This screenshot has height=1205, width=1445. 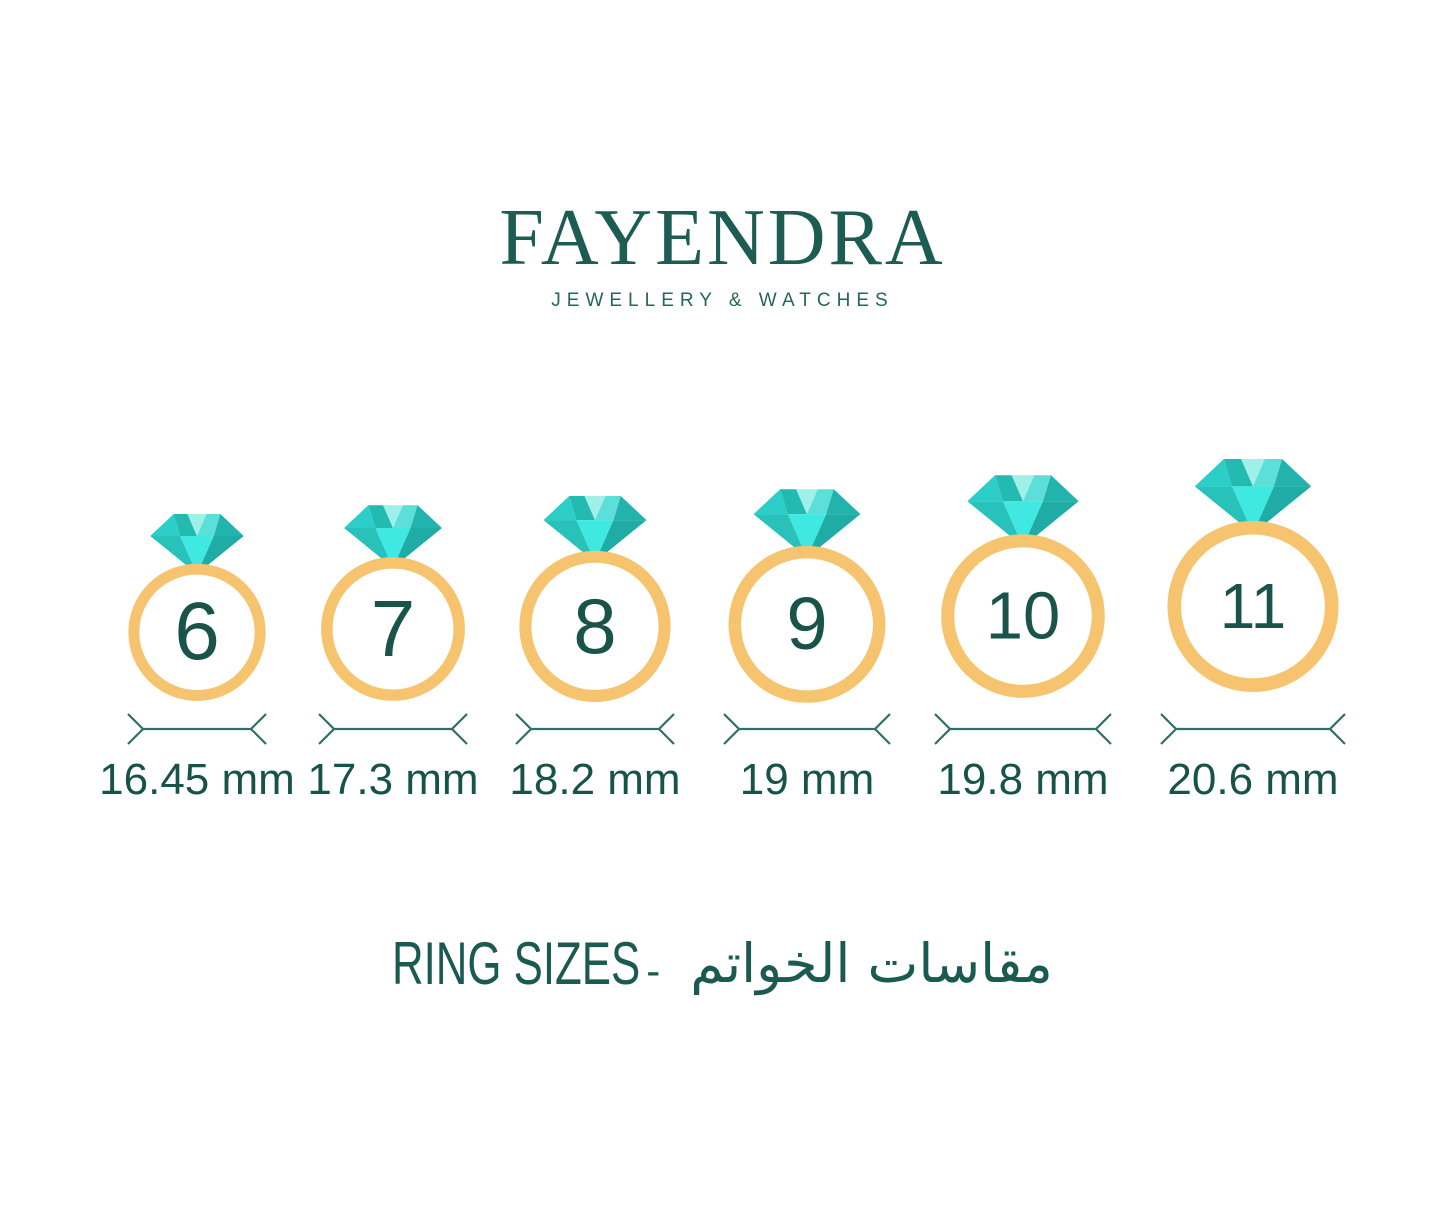 I want to click on ring-item-size-10: 10 19.8 mm, so click(x=1023, y=625).